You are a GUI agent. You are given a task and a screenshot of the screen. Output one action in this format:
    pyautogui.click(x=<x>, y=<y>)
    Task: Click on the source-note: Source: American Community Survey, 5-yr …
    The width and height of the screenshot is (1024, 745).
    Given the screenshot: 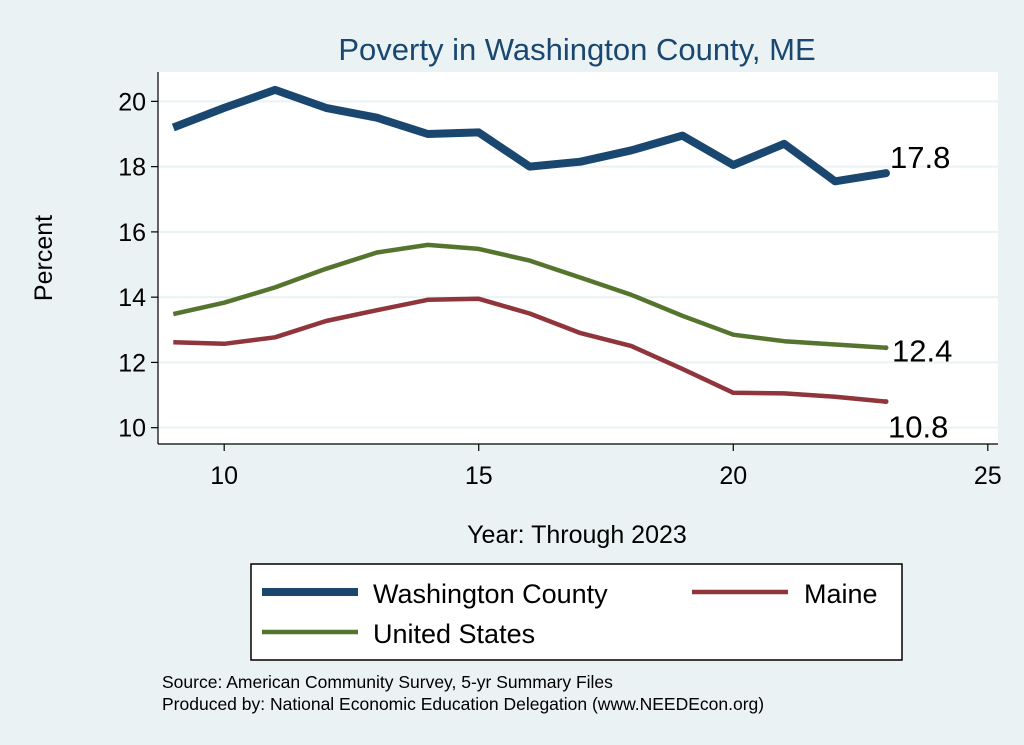 What is the action you would take?
    pyautogui.click(x=387, y=682)
    